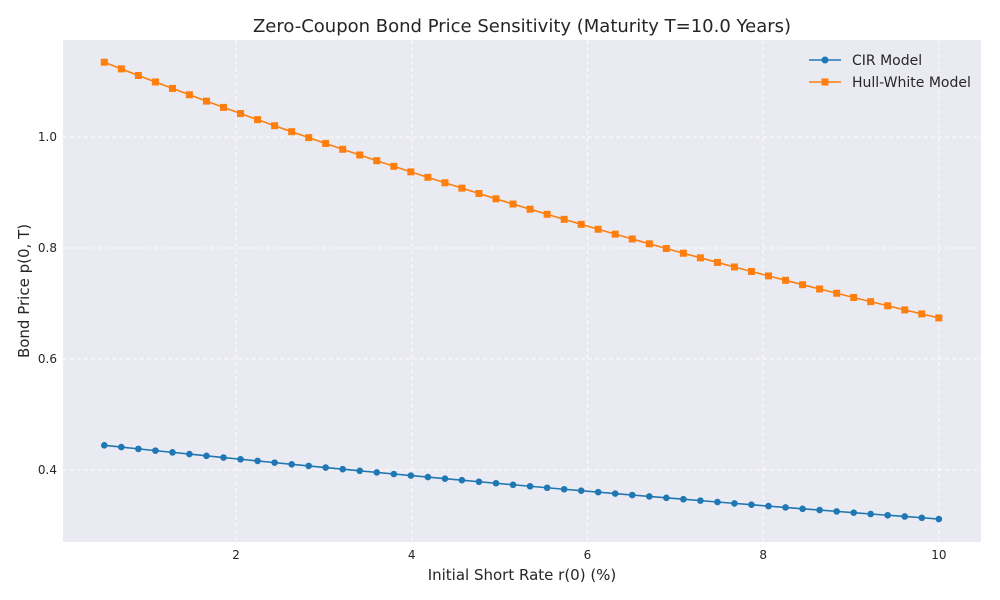 This screenshot has width=1000, height=600. What do you see at coordinates (890, 72) in the screenshot?
I see `legend: CIR Model Hull-White Model` at bounding box center [890, 72].